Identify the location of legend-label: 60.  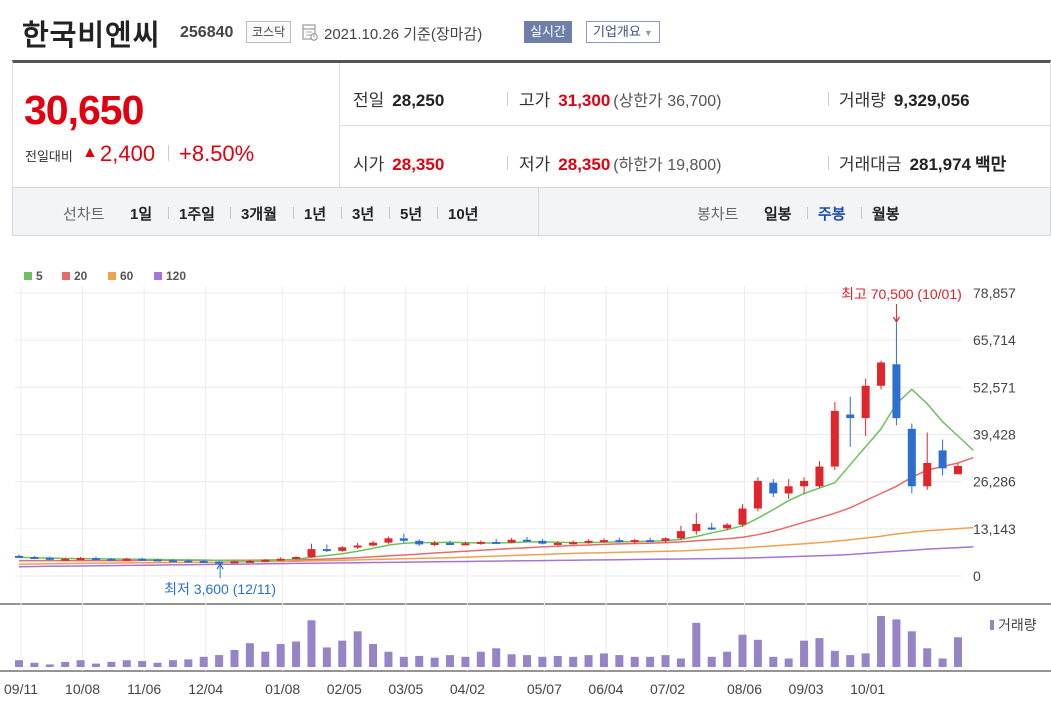
(127, 276).